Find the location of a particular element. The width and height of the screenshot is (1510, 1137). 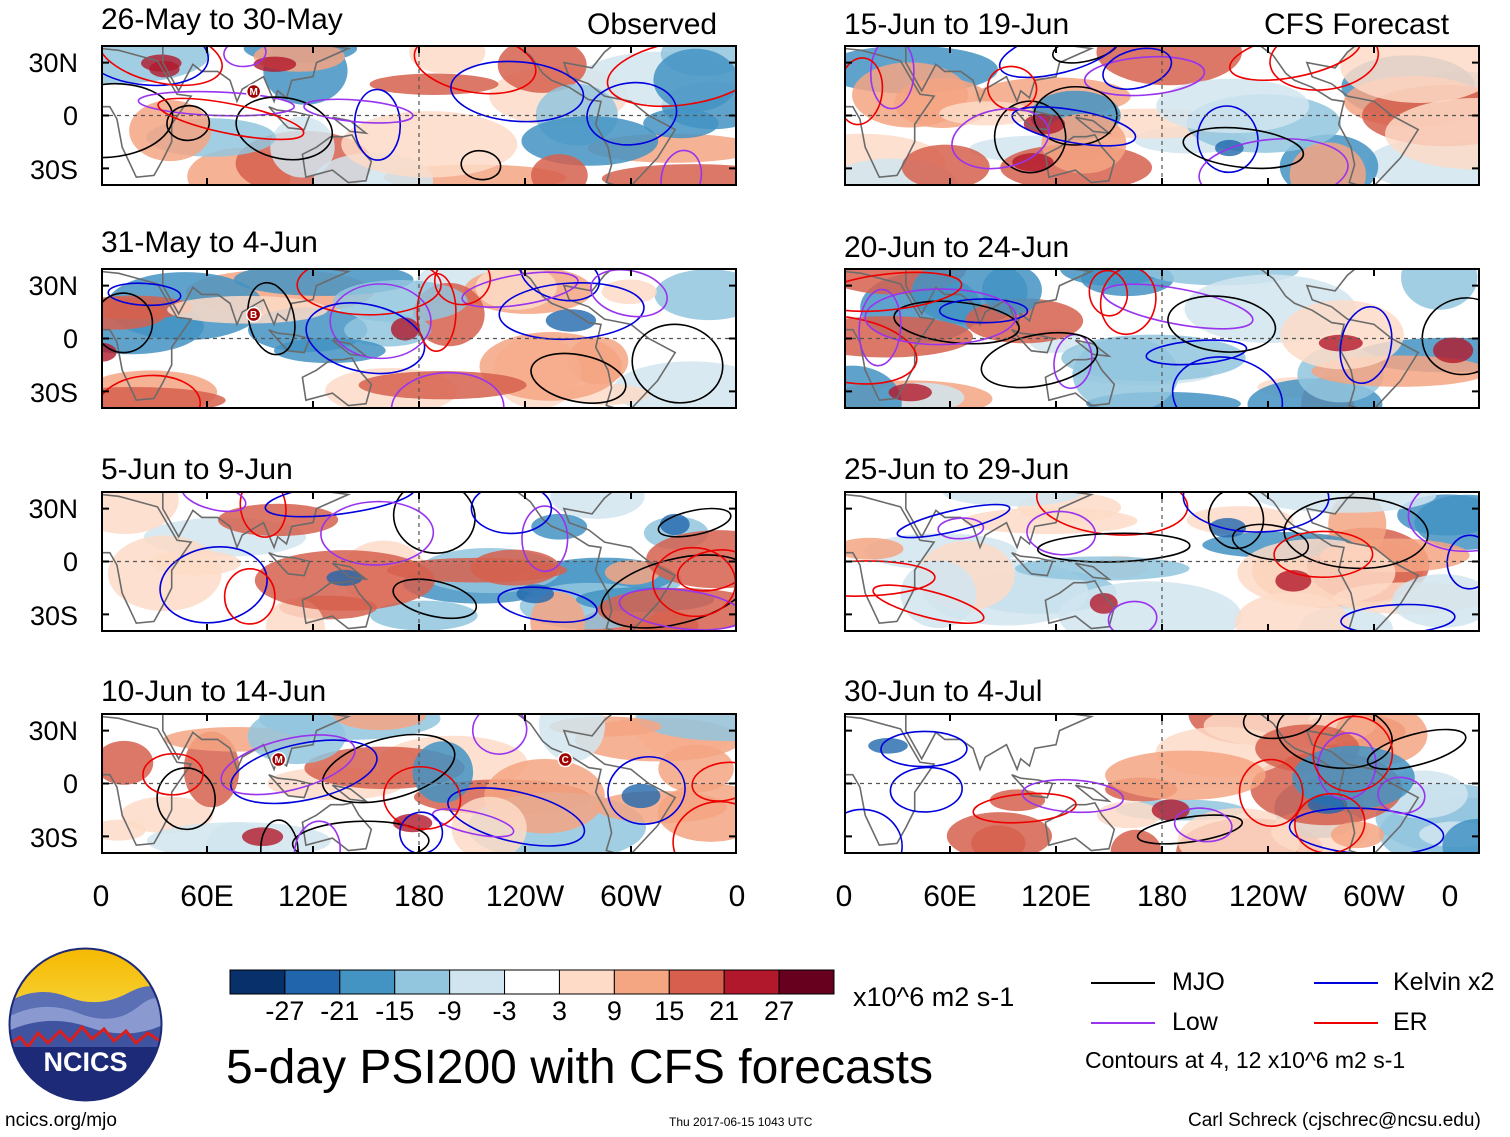

colorbar-tick-label: -27 is located at coordinates (285, 1011).